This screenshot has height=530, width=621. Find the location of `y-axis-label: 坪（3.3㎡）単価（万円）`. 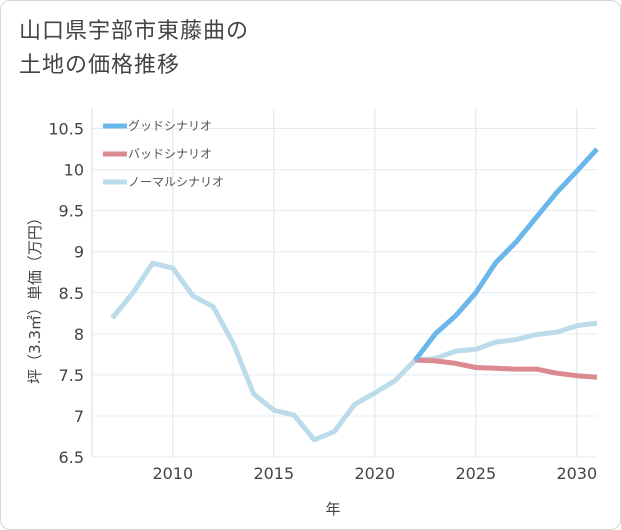

y-axis-label: 坪（3.3㎡）単価（万円） is located at coordinates (35, 297).